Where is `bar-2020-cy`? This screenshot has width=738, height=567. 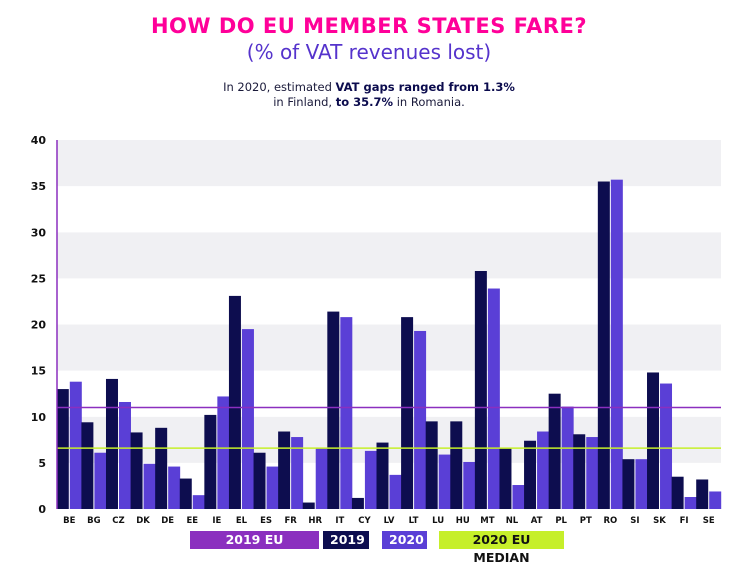 bar-2020-cy is located at coordinates (370, 479).